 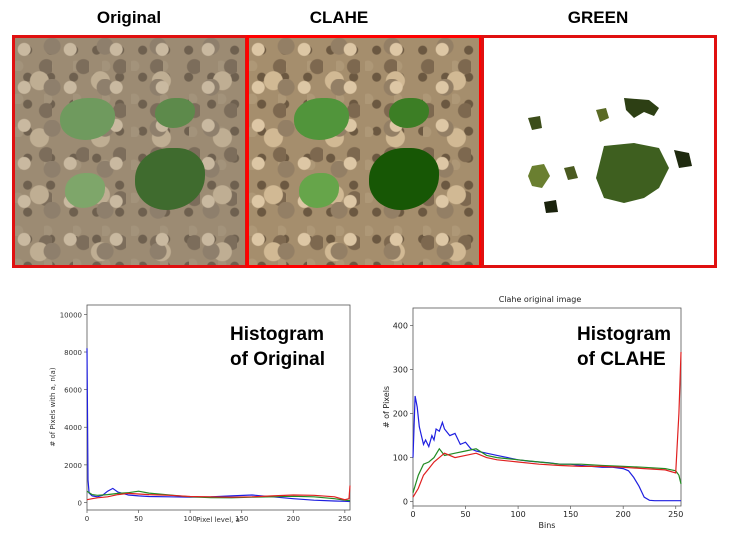 I want to click on clahe-image, so click(x=364, y=151).